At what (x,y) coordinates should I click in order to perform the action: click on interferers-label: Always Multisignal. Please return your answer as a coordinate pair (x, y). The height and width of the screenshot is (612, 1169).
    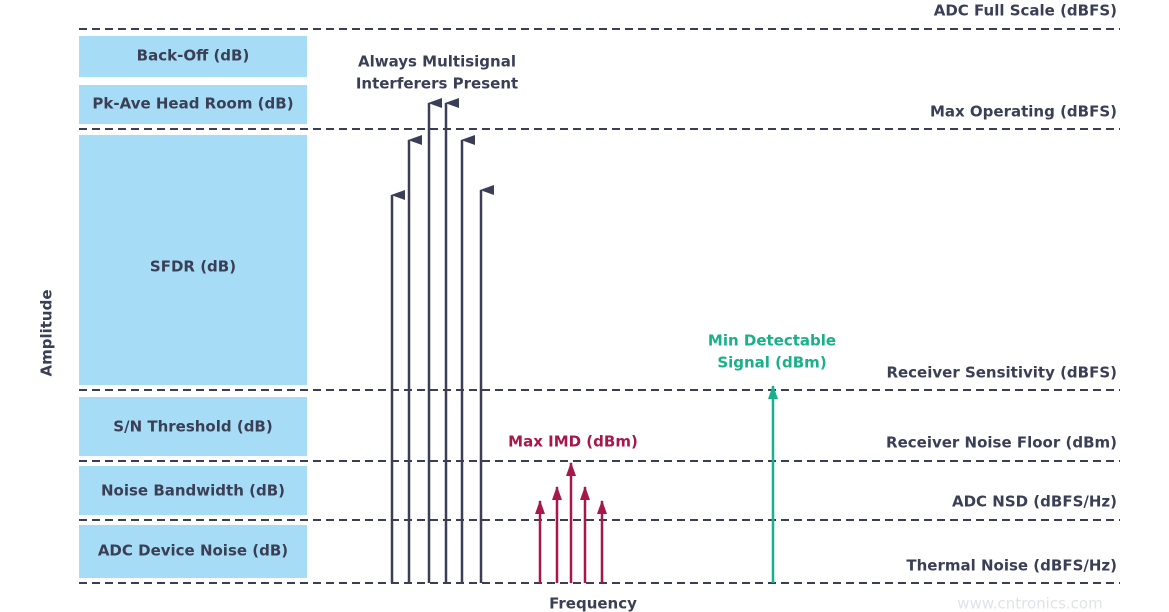
    Looking at the image, I should click on (437, 62).